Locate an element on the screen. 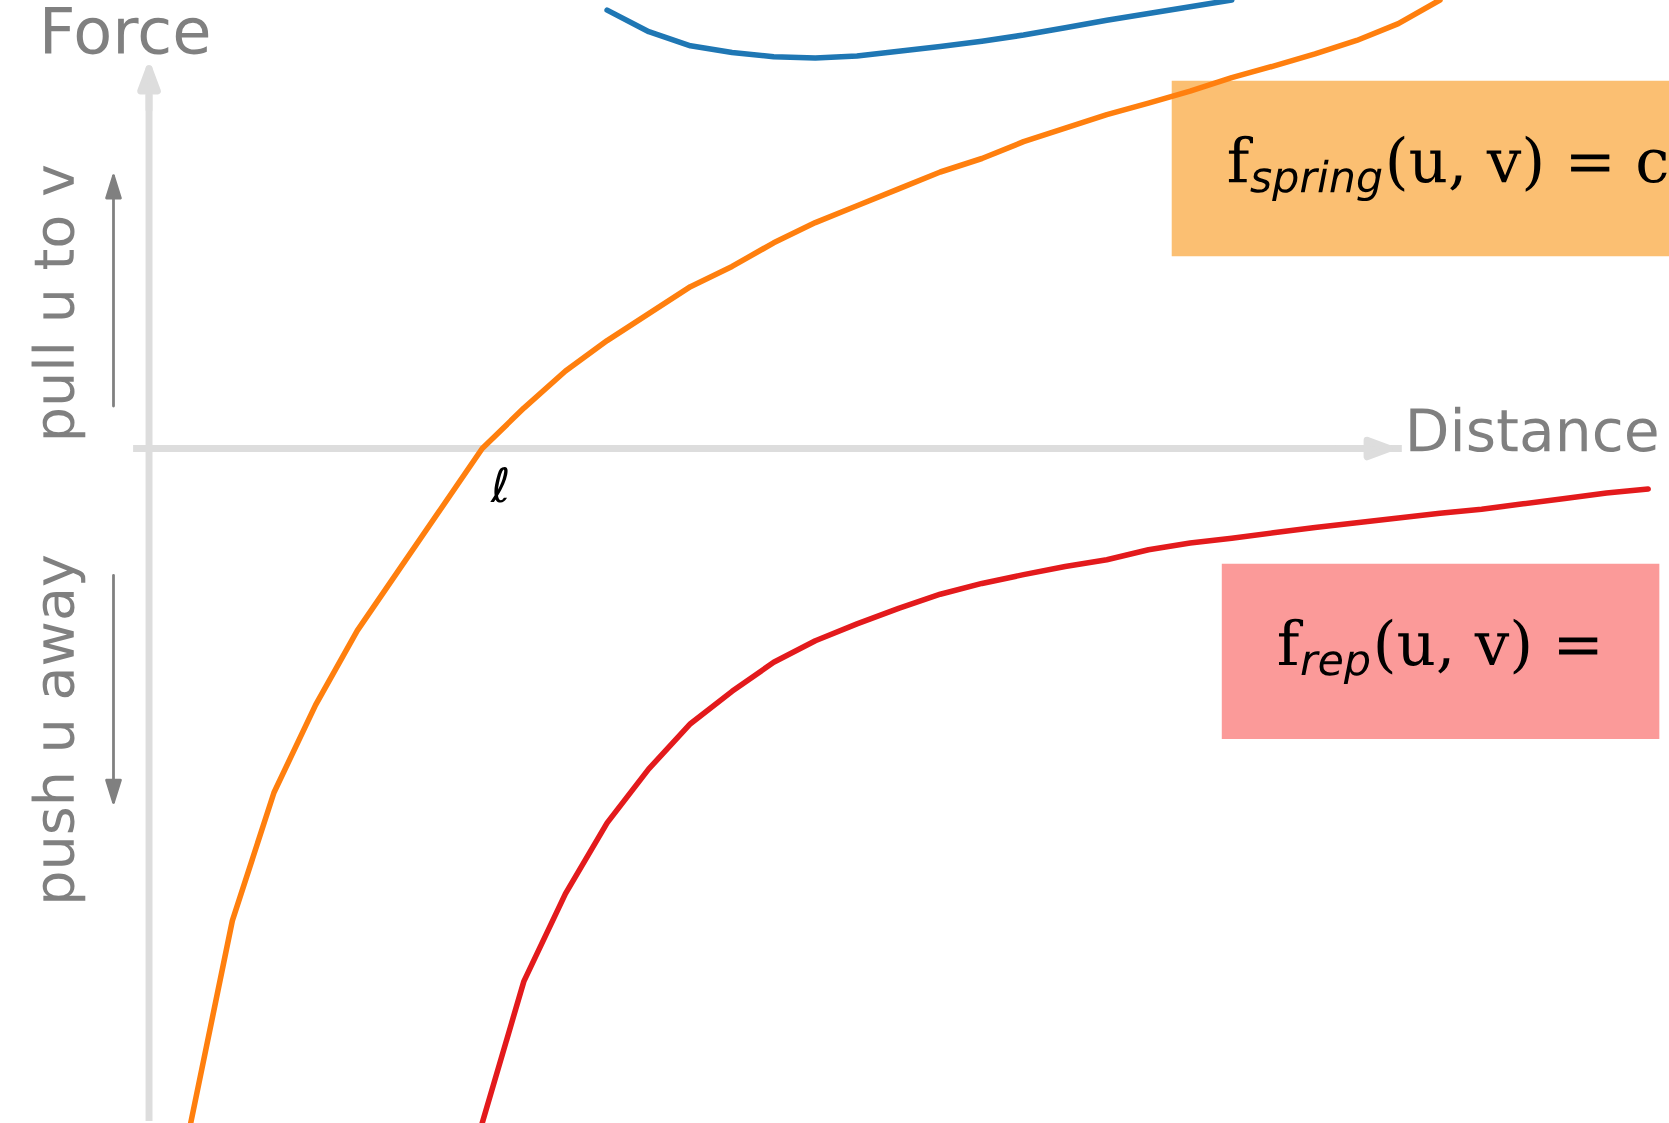 Image resolution: width=1669 pixels, height=1123 pixels. y-axis-title: Force is located at coordinates (127, 30).